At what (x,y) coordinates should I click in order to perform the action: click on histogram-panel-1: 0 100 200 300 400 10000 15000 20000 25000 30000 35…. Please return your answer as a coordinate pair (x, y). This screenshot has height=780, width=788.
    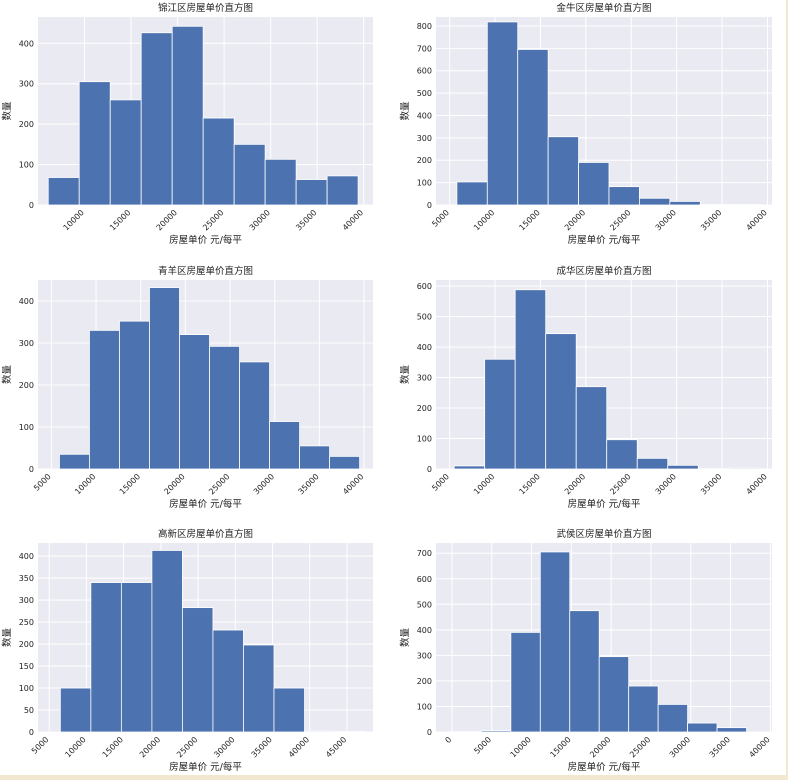
    Looking at the image, I should click on (187, 124).